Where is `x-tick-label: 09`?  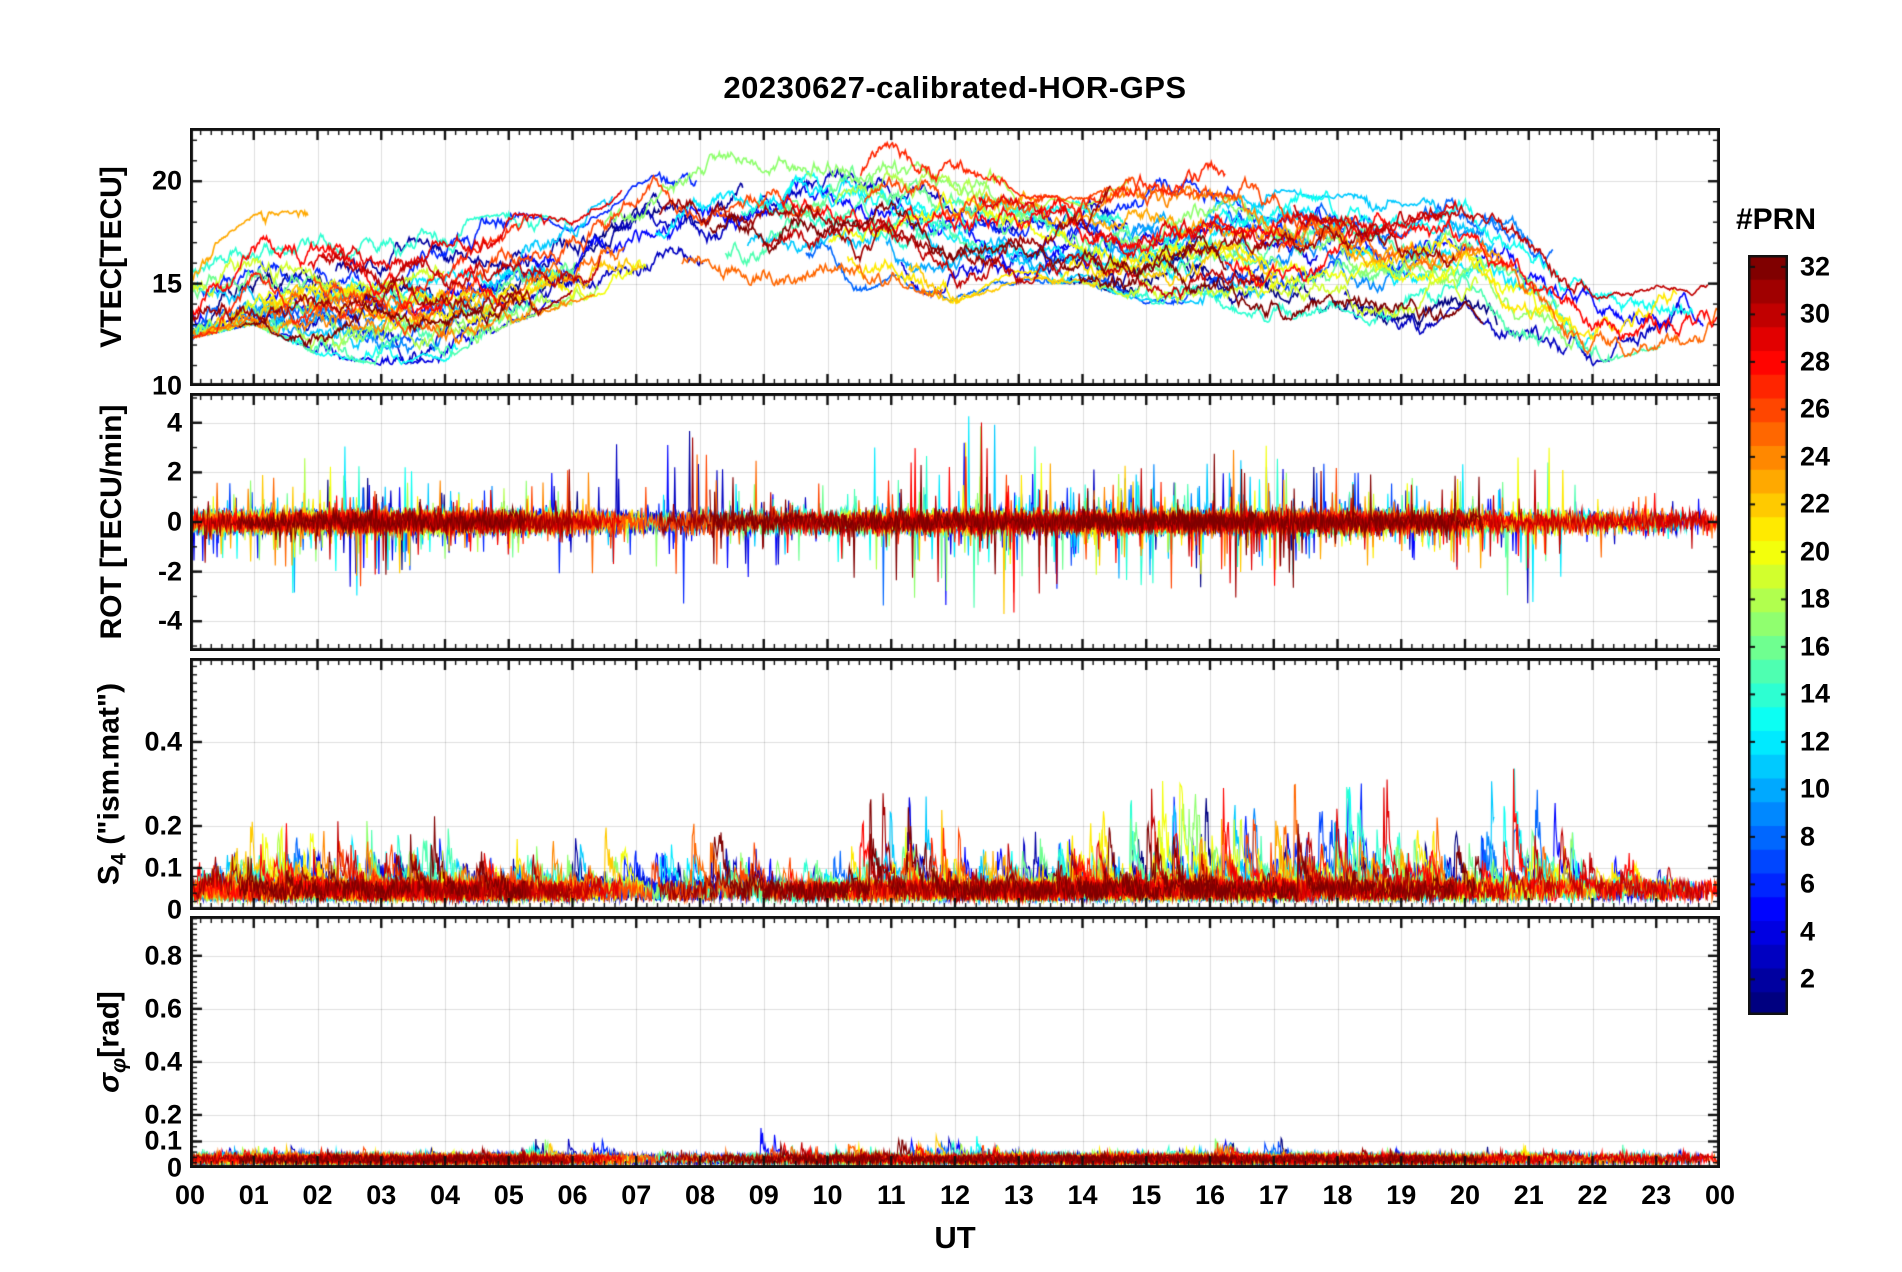
x-tick-label: 09 is located at coordinates (763, 1195).